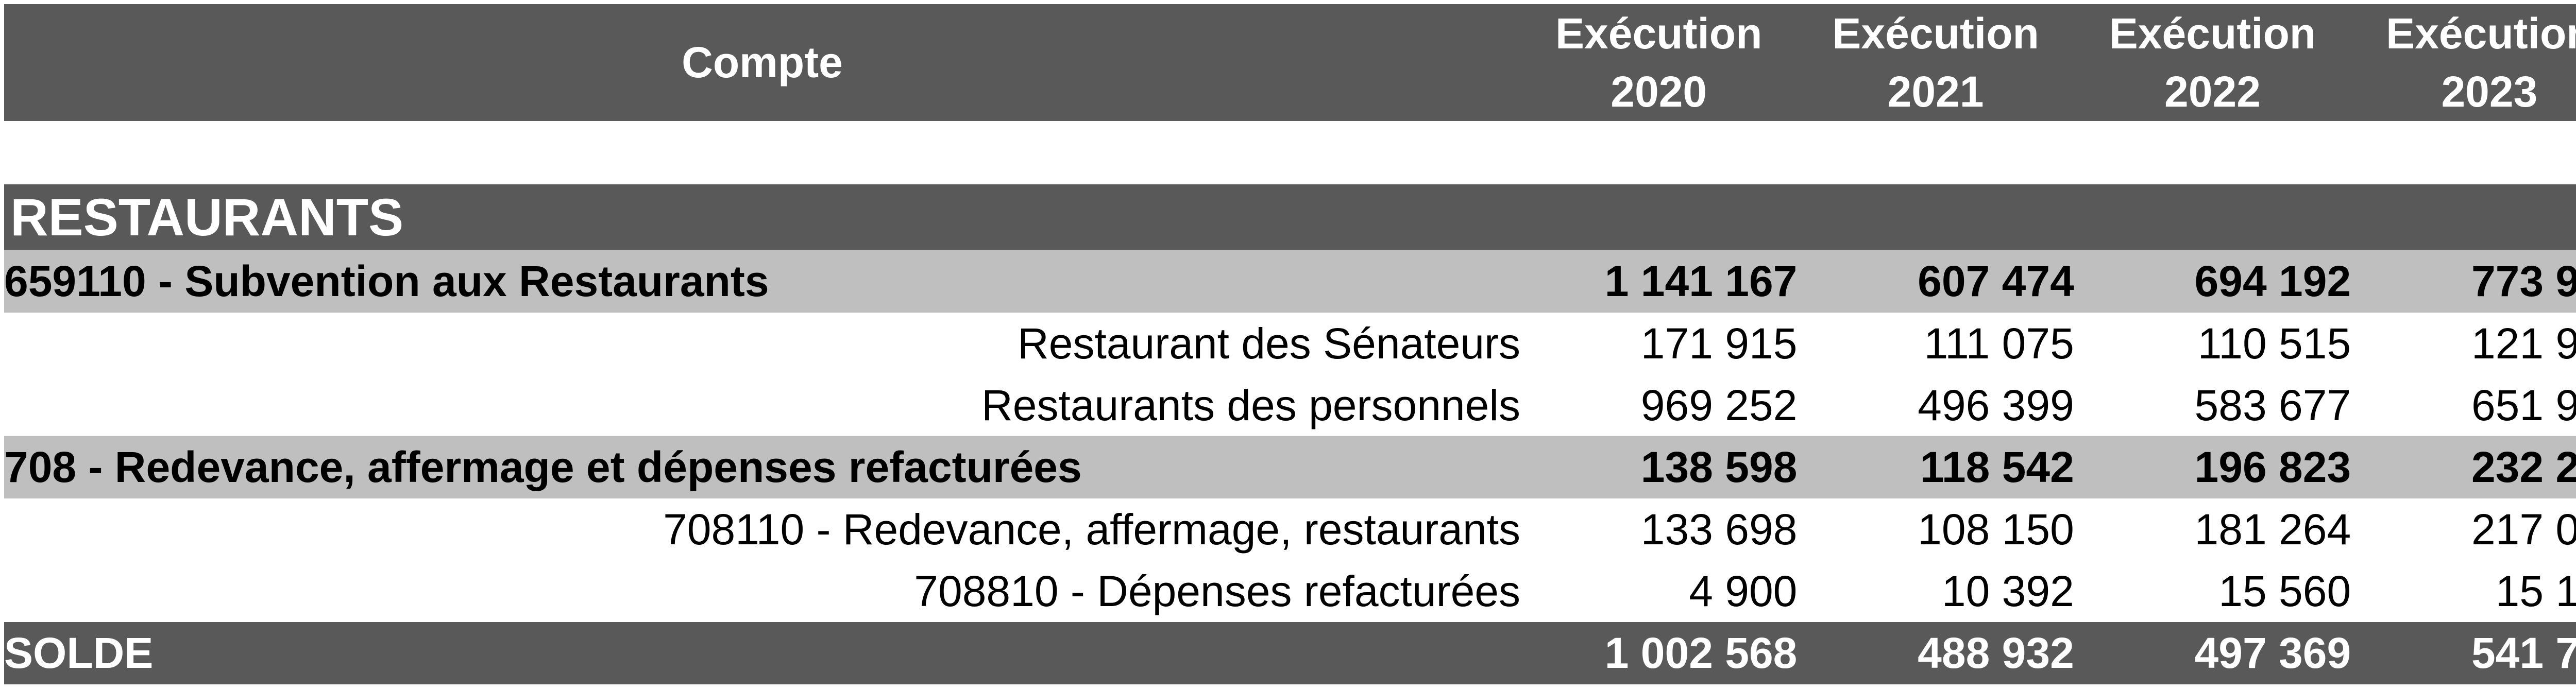 This screenshot has width=2576, height=689. What do you see at coordinates (2212, 343) in the screenshot?
I see `cell-2022: 110 515` at bounding box center [2212, 343].